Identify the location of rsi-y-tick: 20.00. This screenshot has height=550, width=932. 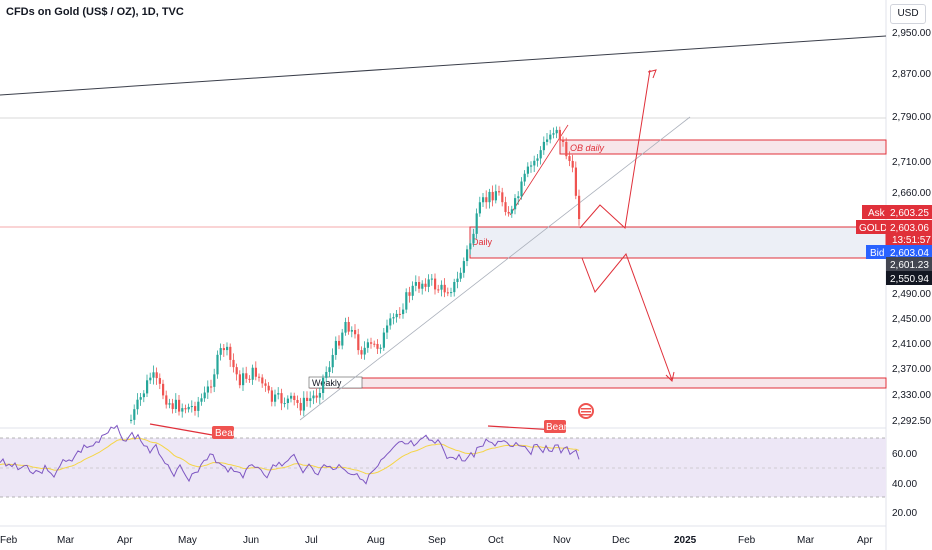
(904, 513).